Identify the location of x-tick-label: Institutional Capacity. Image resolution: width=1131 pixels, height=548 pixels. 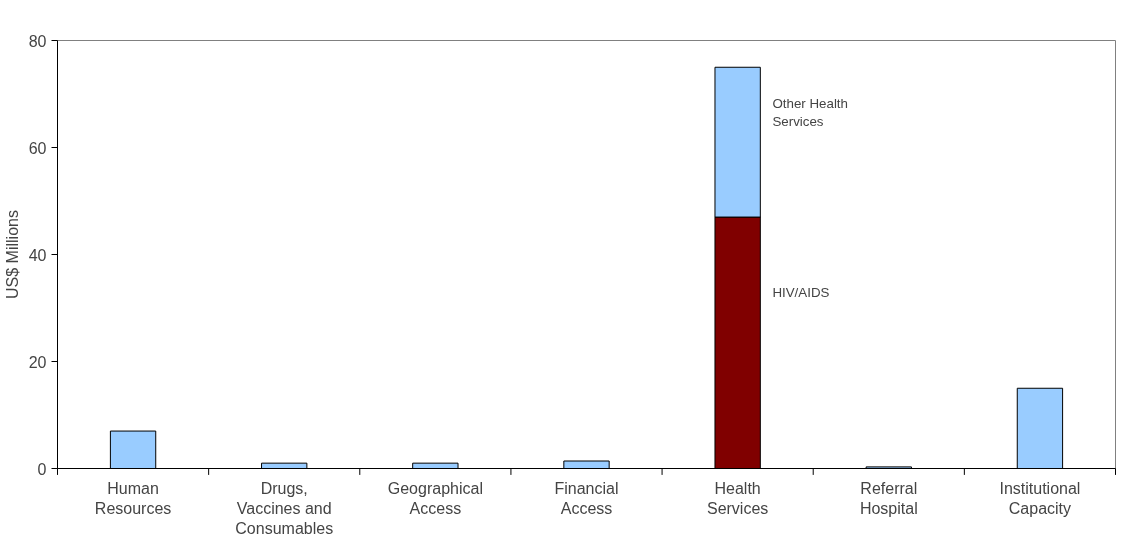
(1040, 498).